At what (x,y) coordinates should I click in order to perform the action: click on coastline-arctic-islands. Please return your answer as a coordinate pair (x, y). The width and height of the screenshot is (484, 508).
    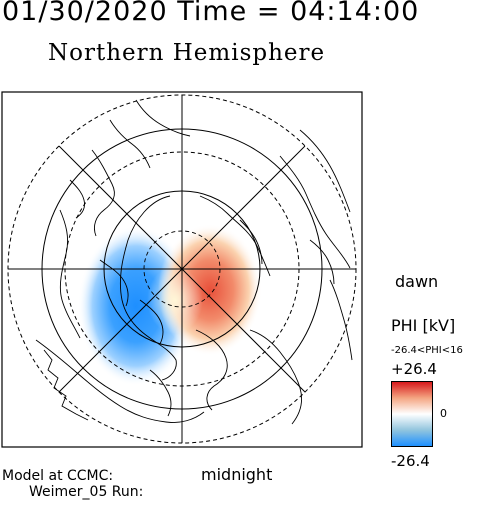
    Looking at the image, I should click on (151, 322).